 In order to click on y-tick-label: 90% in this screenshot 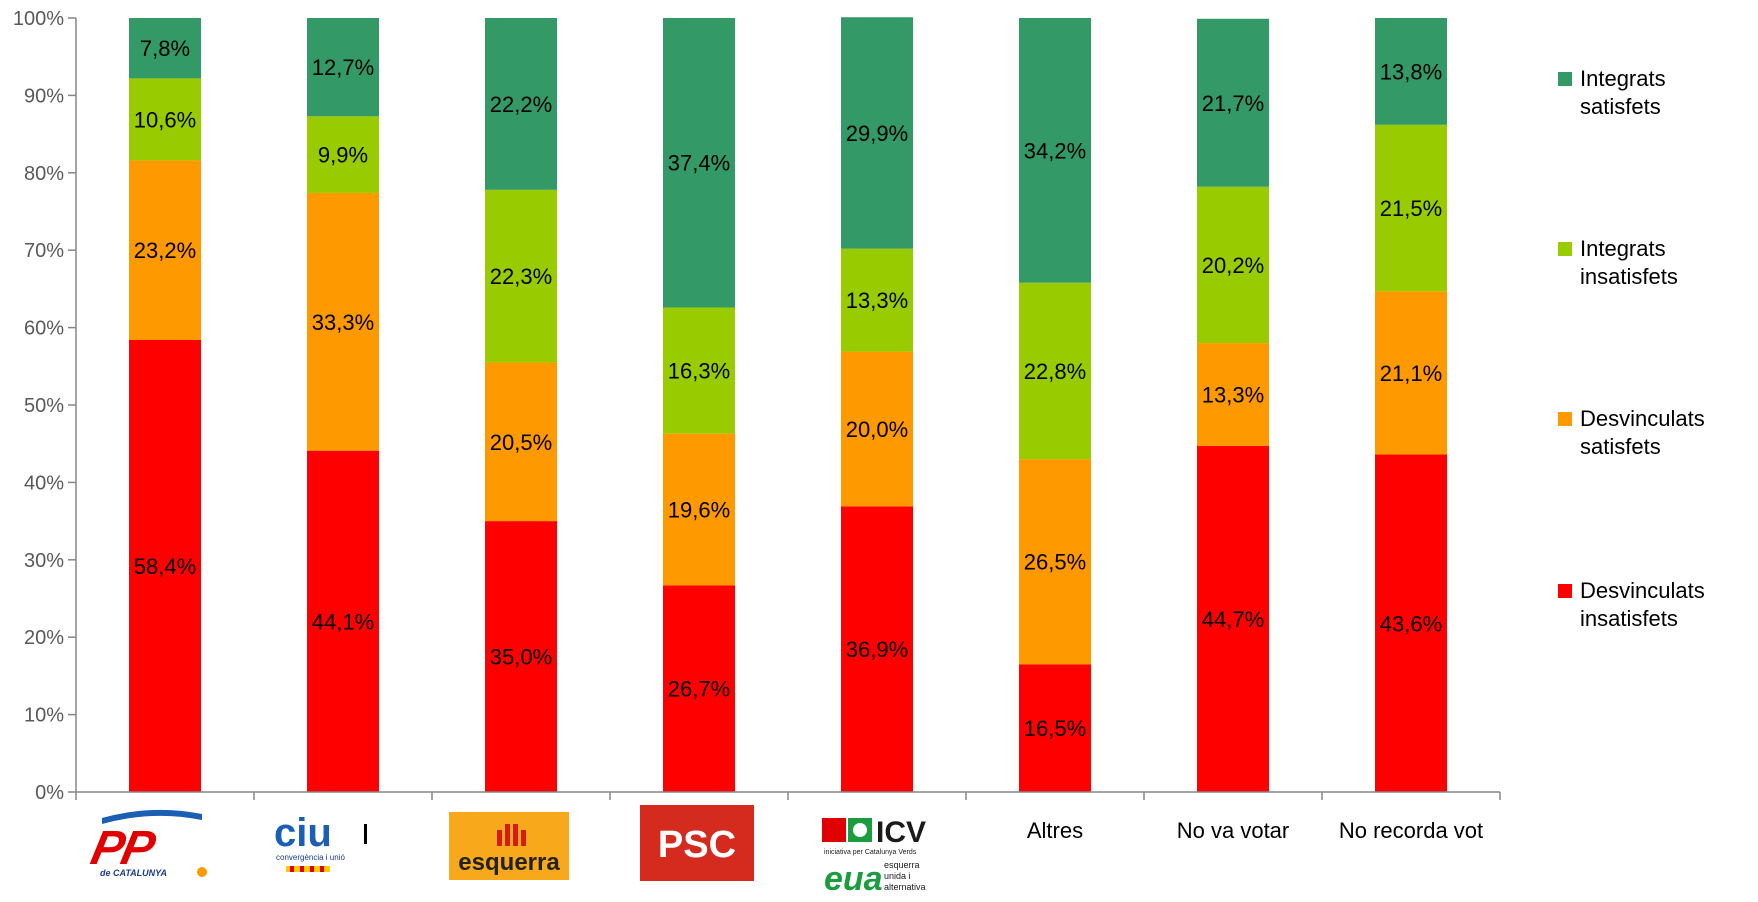, I will do `click(44, 96)`.